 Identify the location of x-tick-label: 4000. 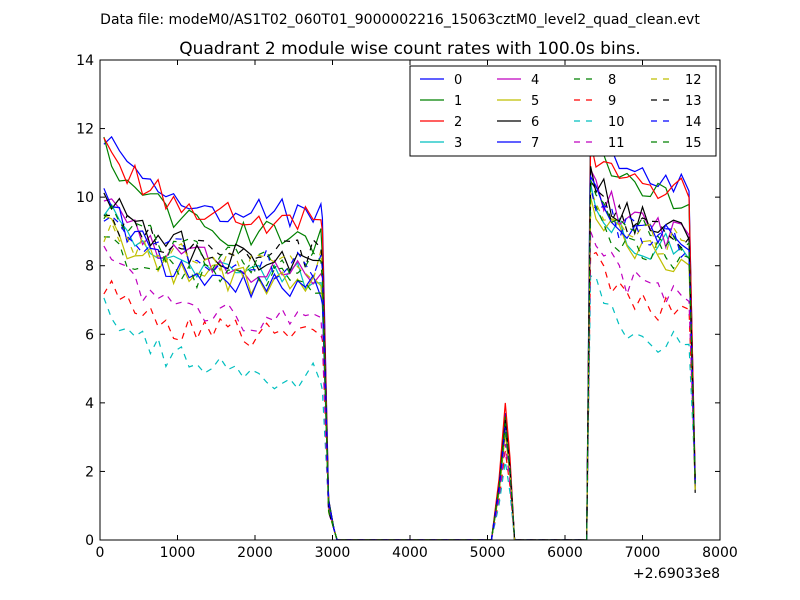
(410, 553).